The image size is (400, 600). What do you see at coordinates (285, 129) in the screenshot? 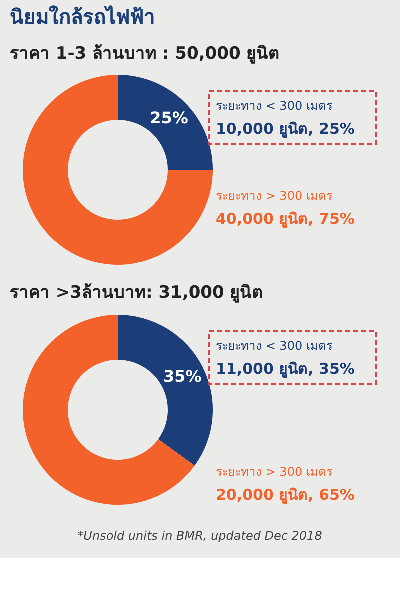
I see `text: 10,000 ยูนิต, 25%` at bounding box center [285, 129].